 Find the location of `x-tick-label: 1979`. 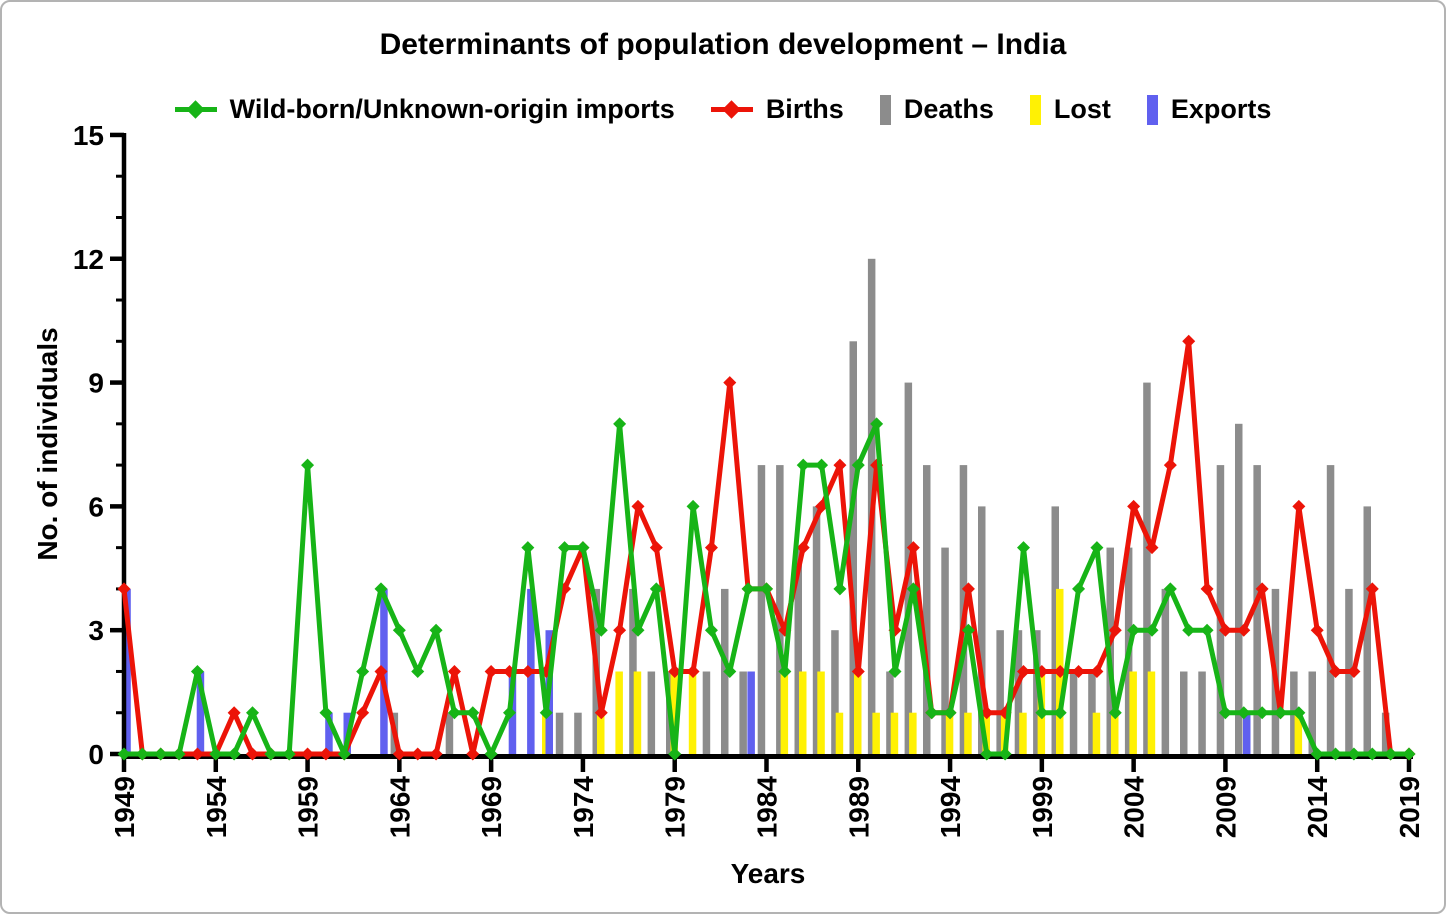

x-tick-label: 1979 is located at coordinates (675, 807).